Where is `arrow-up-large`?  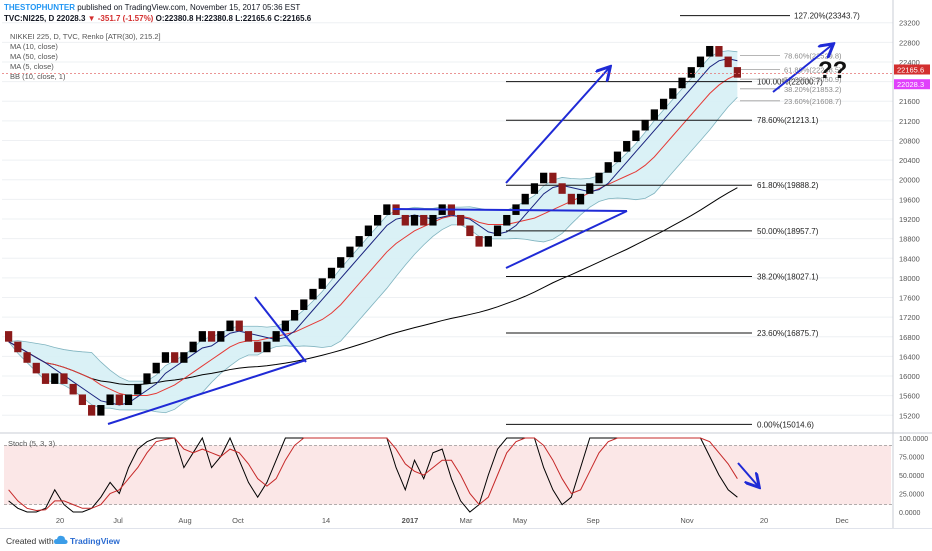
arrow-up-large is located at coordinates (557, 126).